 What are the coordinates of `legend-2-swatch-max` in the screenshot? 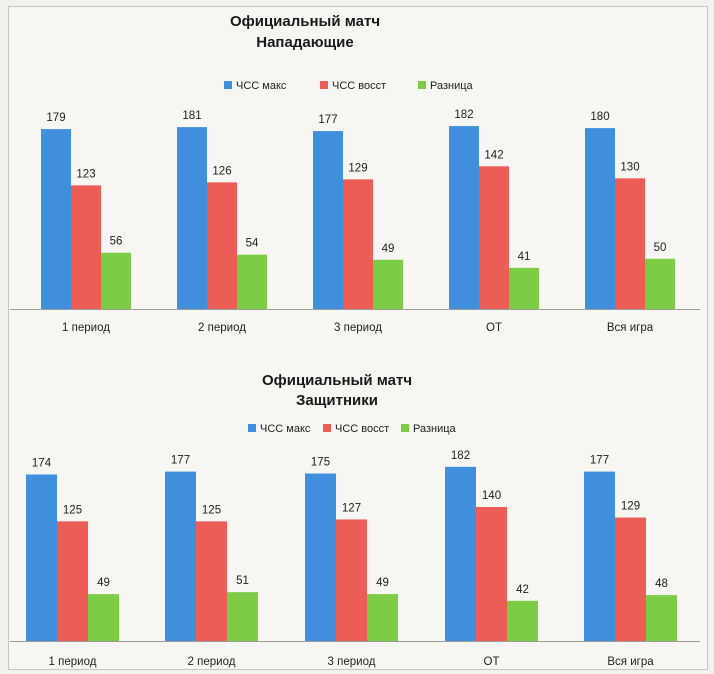 It's located at (252, 428).